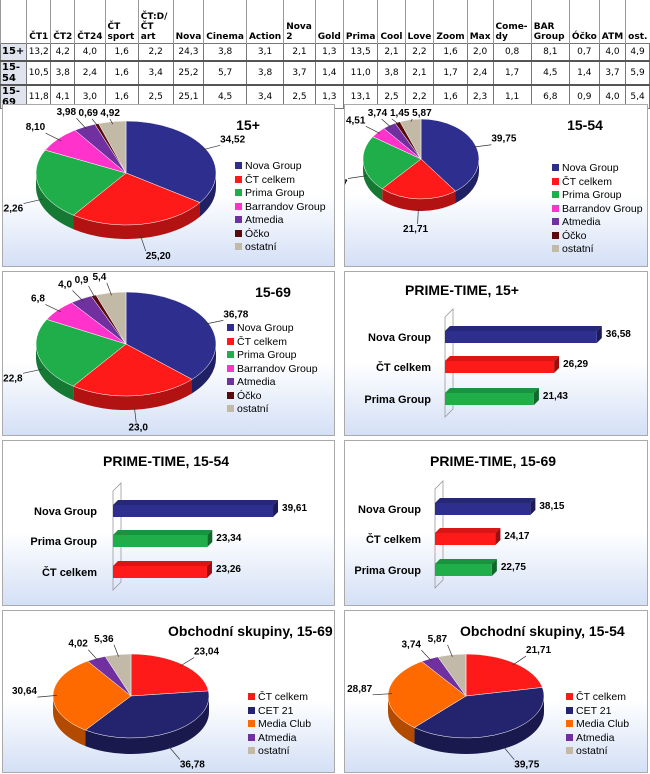  Describe the element at coordinates (265, 52) in the screenshot. I see `table-cell: 3,1` at that location.